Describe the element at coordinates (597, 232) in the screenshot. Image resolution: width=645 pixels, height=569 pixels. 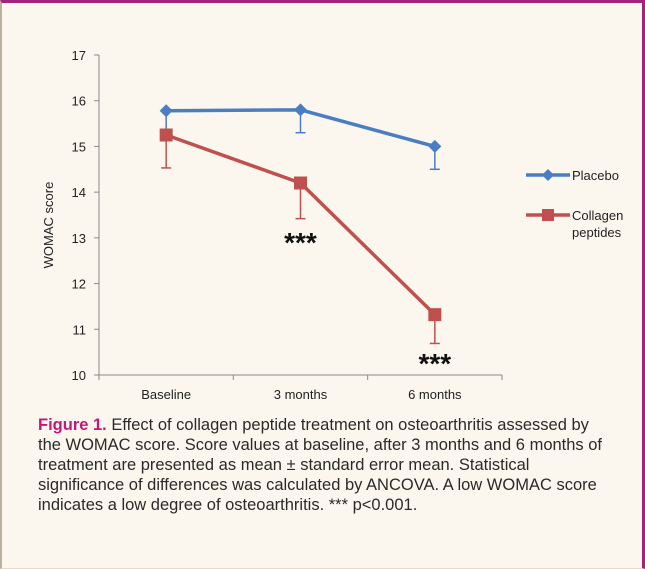
I see `legend-label-line: peptides` at that location.